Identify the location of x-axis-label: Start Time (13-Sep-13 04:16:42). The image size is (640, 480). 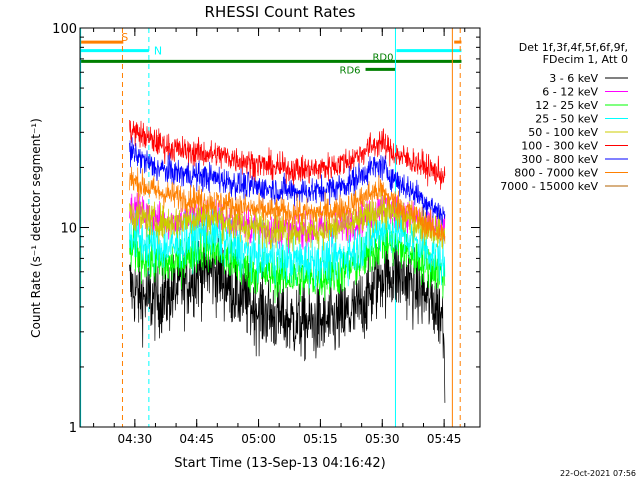
(279, 463).